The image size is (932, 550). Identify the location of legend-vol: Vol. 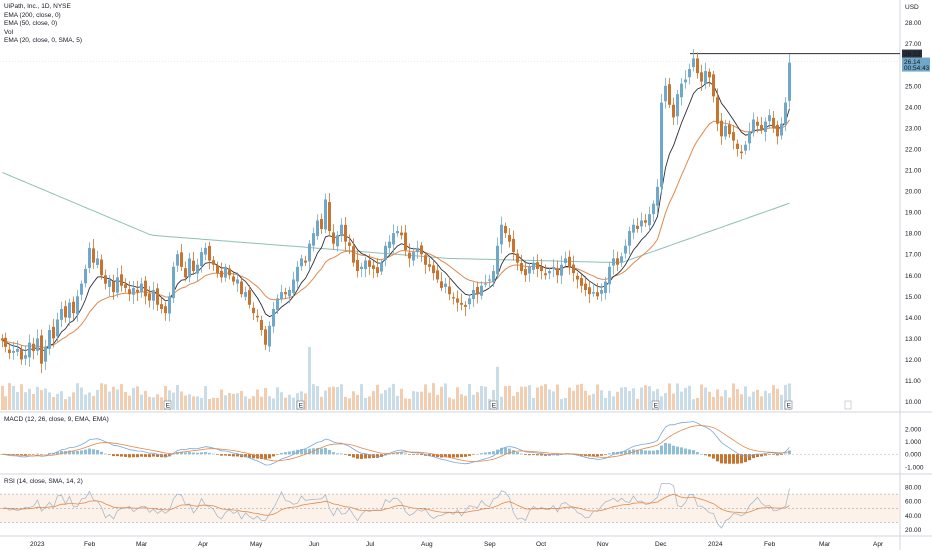
(9, 32).